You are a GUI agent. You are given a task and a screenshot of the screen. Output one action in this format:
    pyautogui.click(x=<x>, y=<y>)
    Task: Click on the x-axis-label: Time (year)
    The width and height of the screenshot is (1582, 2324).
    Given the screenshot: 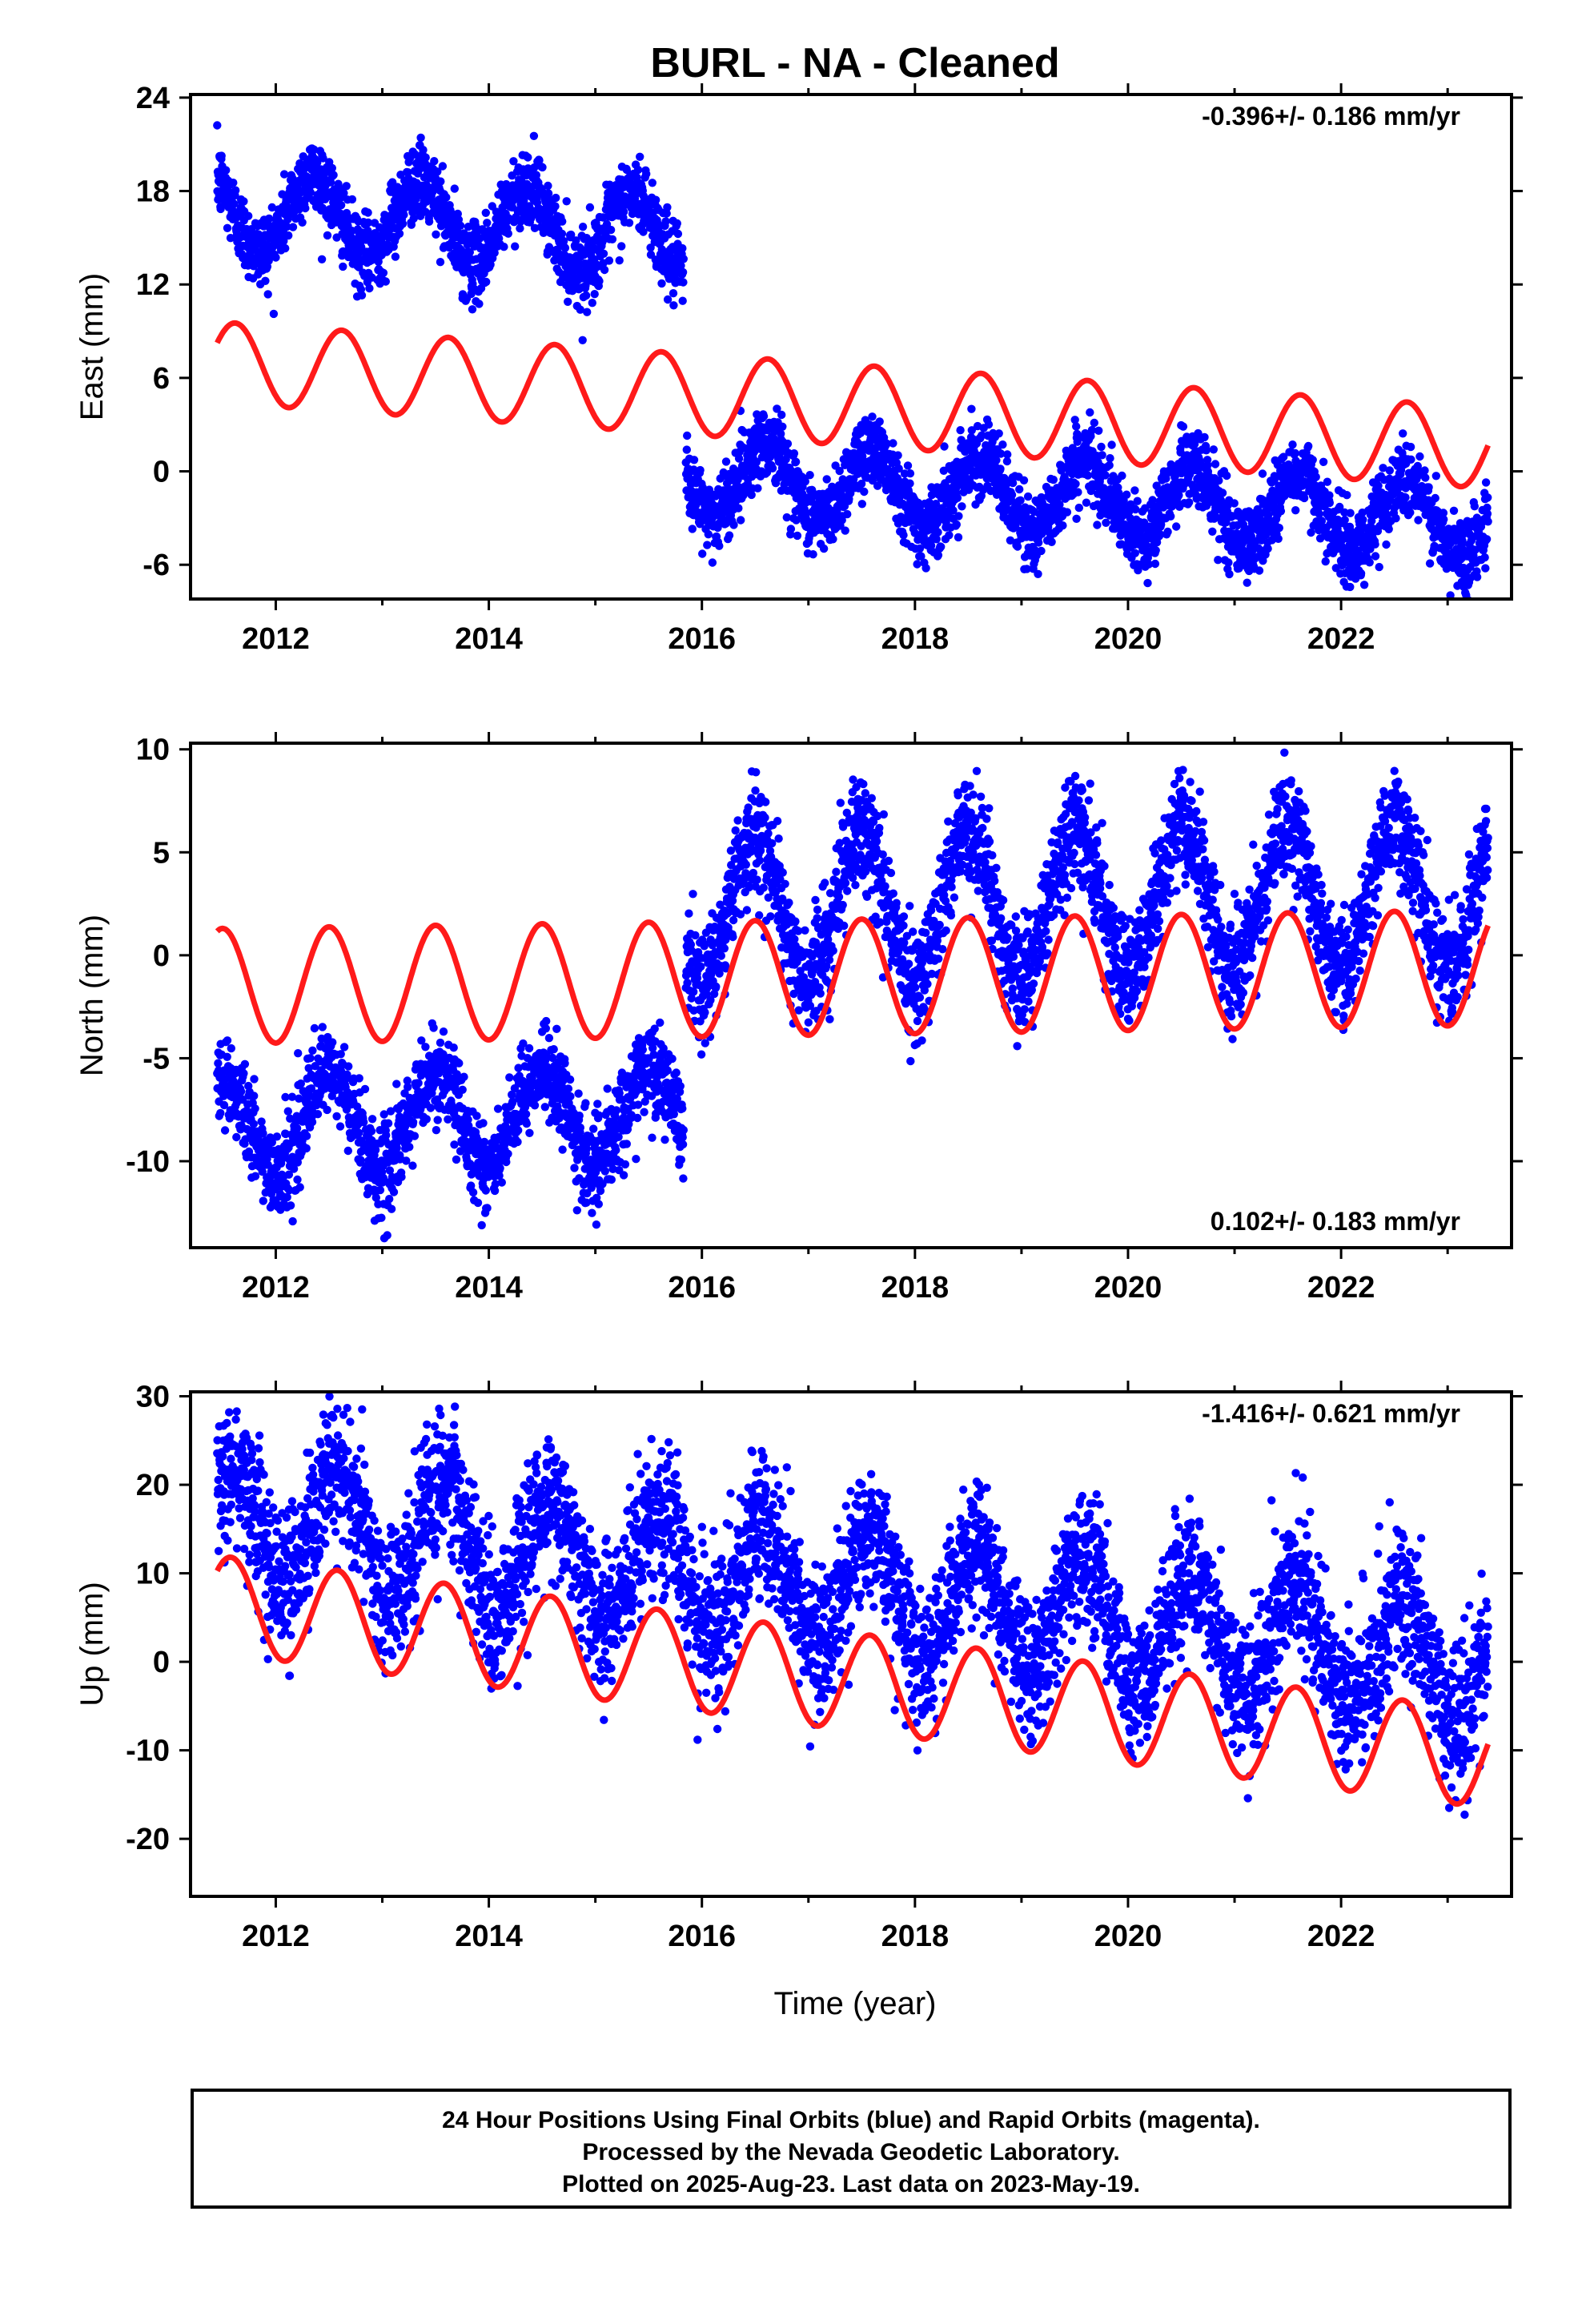 What is the action you would take?
    pyautogui.click(x=855, y=2003)
    